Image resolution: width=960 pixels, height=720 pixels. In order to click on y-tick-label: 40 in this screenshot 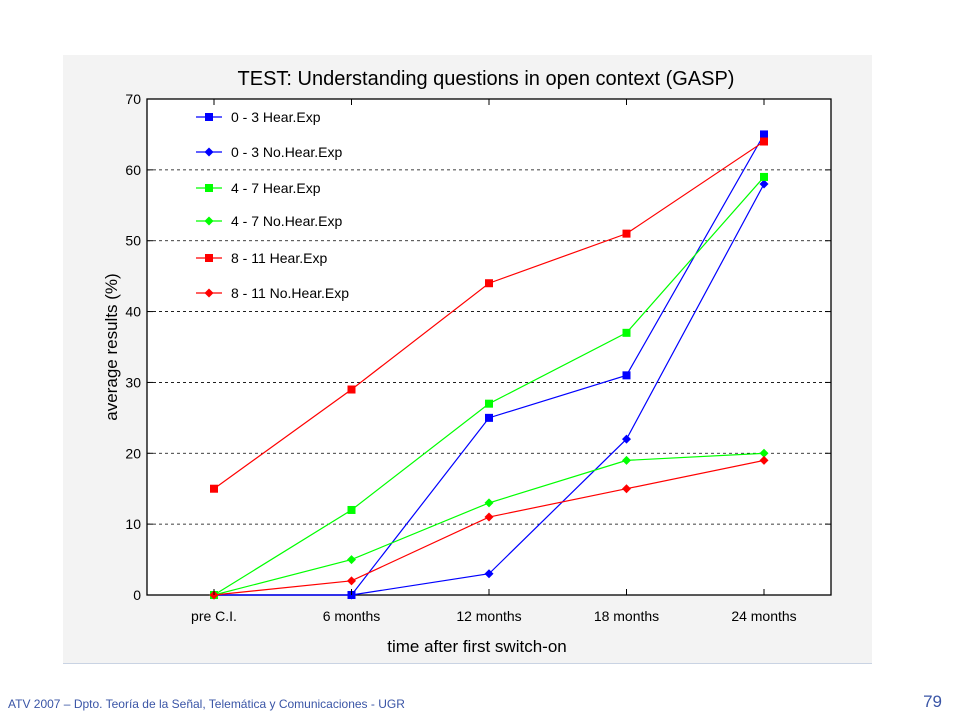, I will do `click(133, 312)`.